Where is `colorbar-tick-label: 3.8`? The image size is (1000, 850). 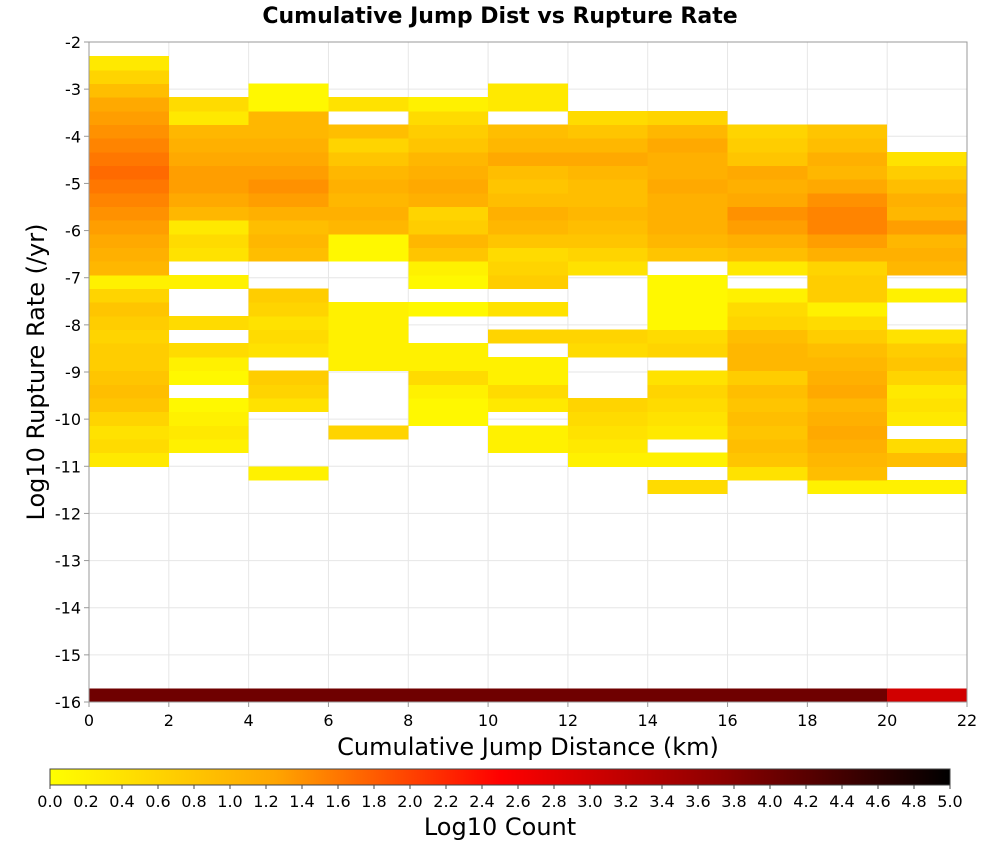 colorbar-tick-label: 3.8 is located at coordinates (733, 801).